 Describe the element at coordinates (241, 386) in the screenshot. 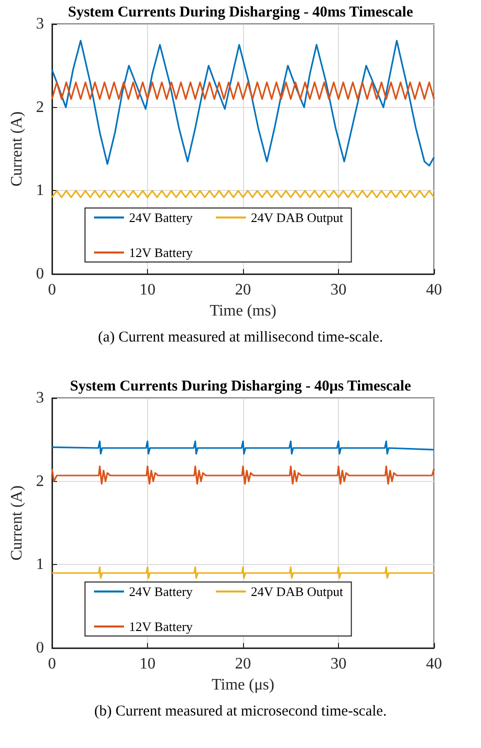

I see `chart-title: System Currents During Disharging - 40μs Timescale` at that location.